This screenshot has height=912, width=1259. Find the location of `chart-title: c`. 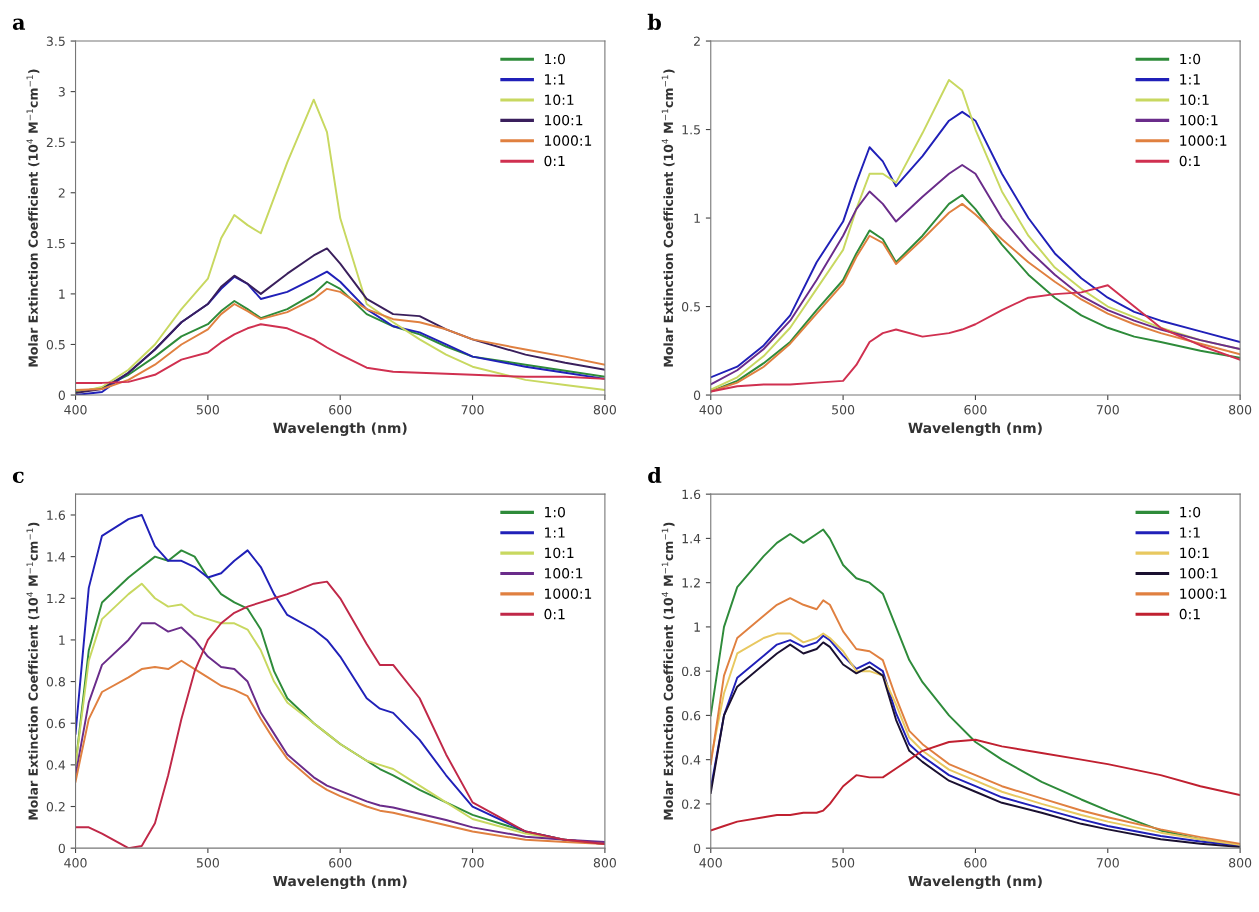

chart-title: c is located at coordinates (18, 477).